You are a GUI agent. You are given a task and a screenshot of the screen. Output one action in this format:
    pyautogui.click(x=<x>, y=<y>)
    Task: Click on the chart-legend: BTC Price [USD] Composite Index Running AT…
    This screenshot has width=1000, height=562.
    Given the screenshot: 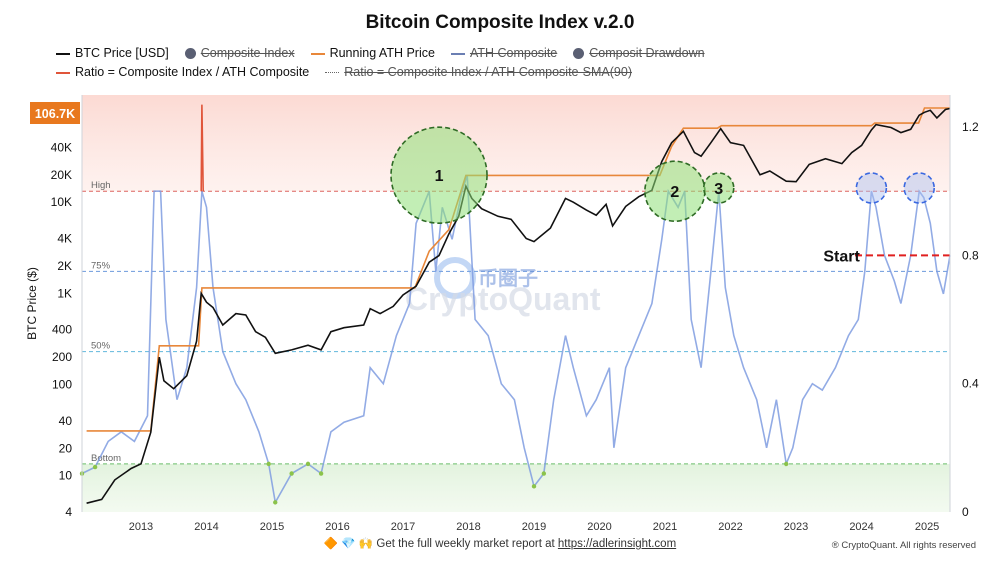 What is the action you would take?
    pyautogui.click(x=516, y=63)
    